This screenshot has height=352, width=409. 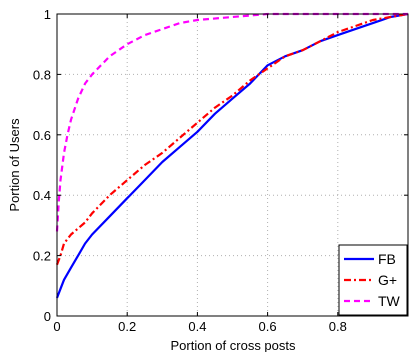 I want to click on x-tick-label: 0.8, so click(x=338, y=326).